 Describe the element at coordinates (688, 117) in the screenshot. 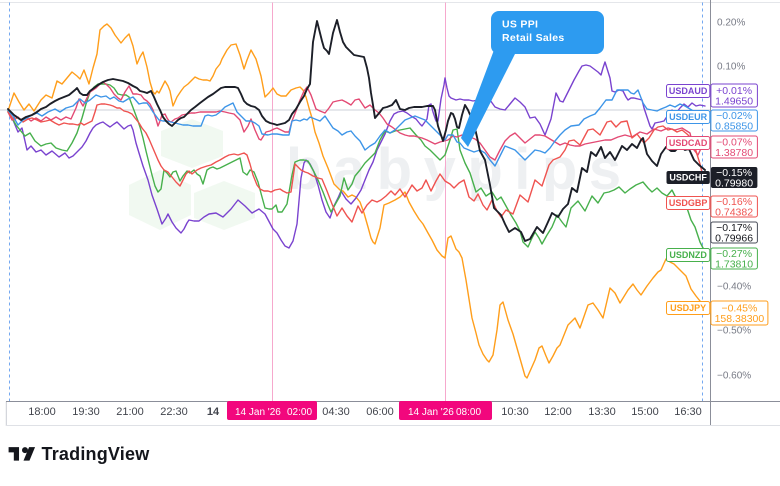

I see `svg-text: USDEUR` at that location.